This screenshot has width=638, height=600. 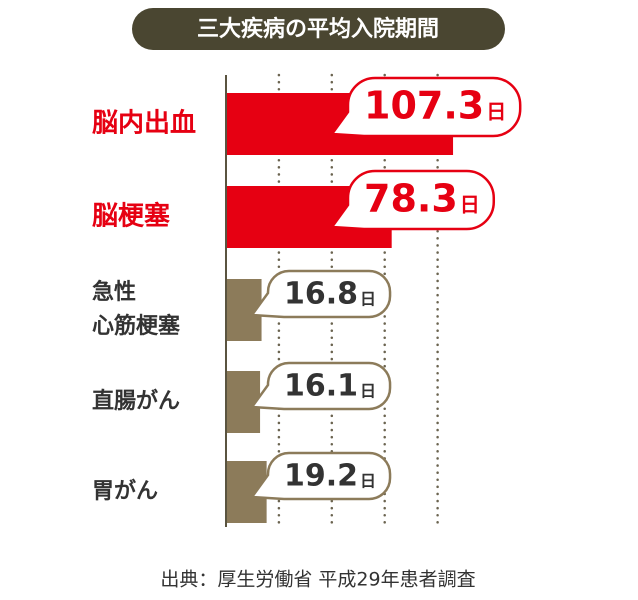 What do you see at coordinates (136, 401) in the screenshot?
I see `category-label: 直腸がん` at bounding box center [136, 401].